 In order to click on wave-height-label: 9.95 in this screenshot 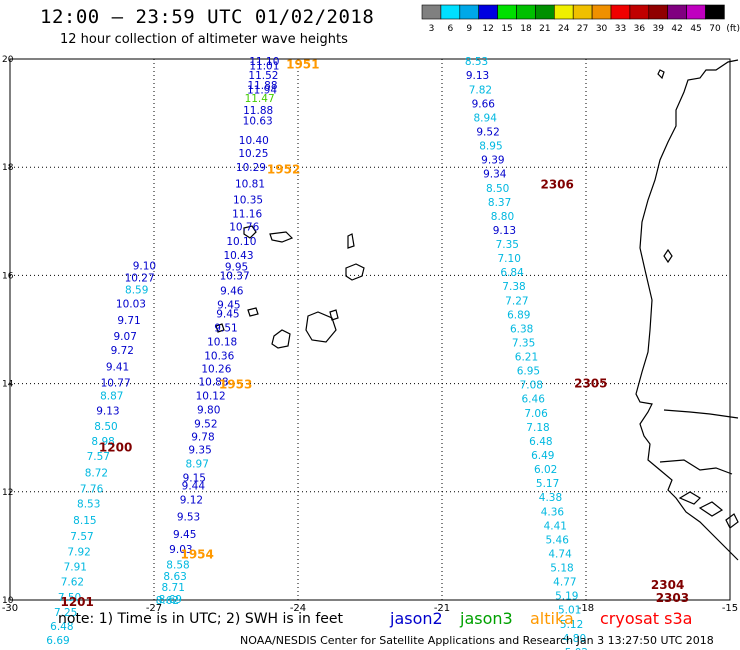, I will do `click(236, 268)`.